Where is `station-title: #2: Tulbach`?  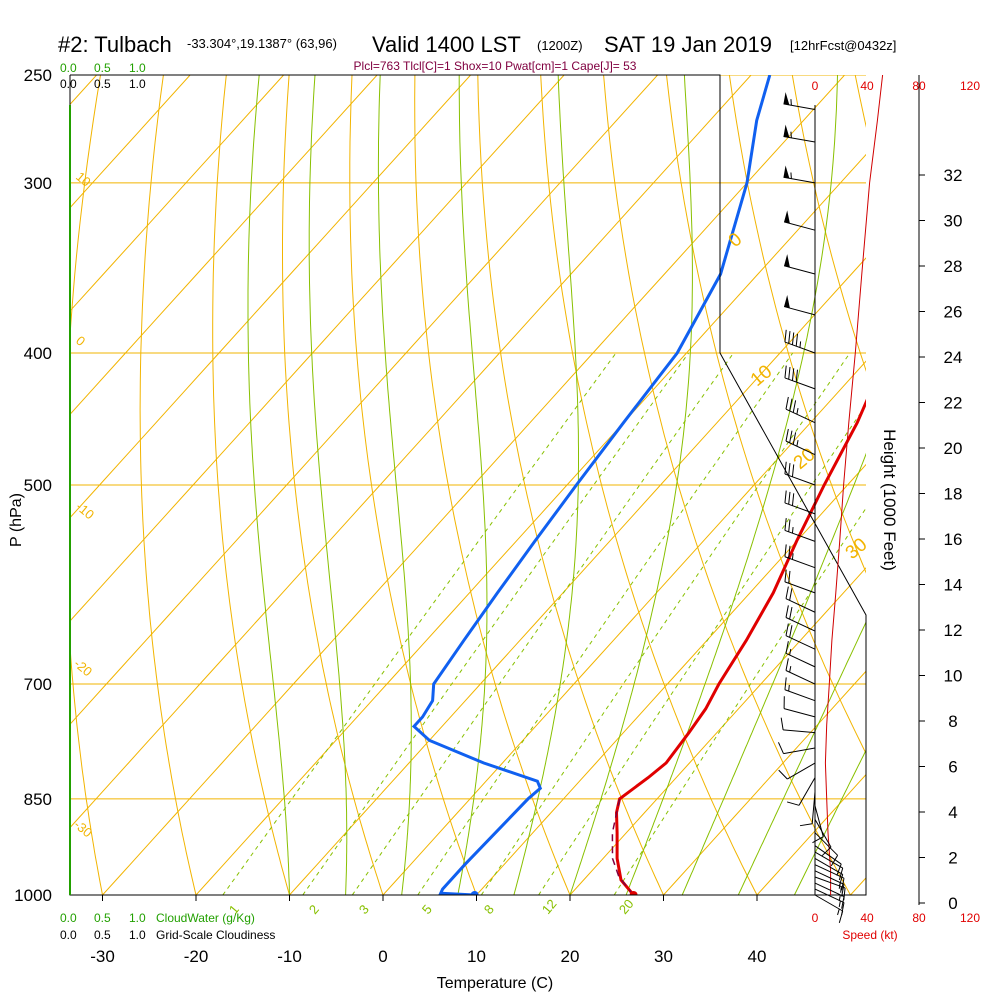
station-title: #2: Tulbach is located at coordinates (115, 44).